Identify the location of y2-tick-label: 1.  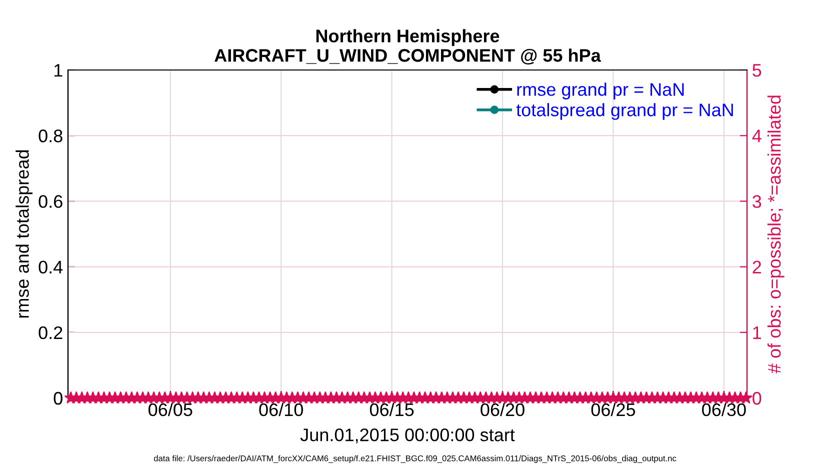
(757, 332).